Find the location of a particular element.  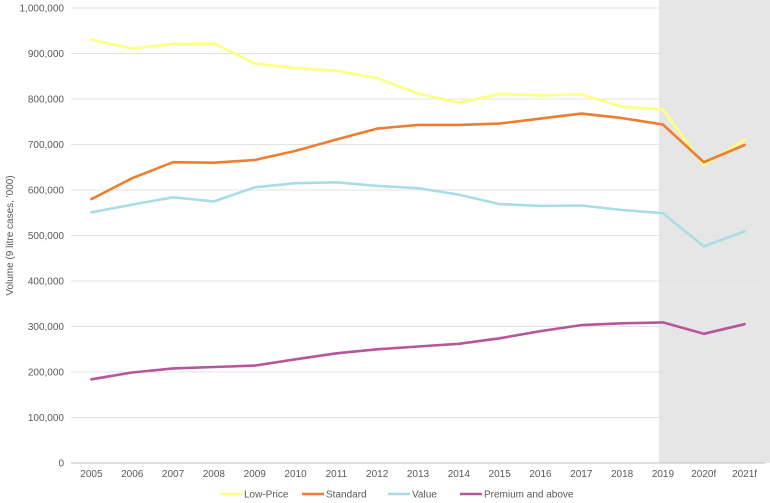

x-tick-label: 2010 is located at coordinates (295, 474).